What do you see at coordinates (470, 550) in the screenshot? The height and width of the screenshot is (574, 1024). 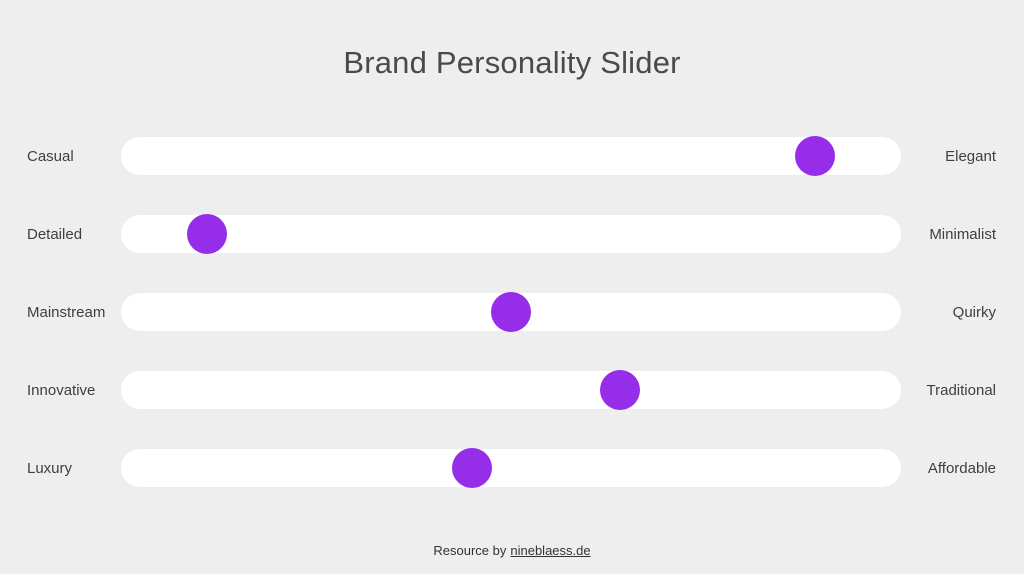 I see `footer-text: Resource by` at bounding box center [470, 550].